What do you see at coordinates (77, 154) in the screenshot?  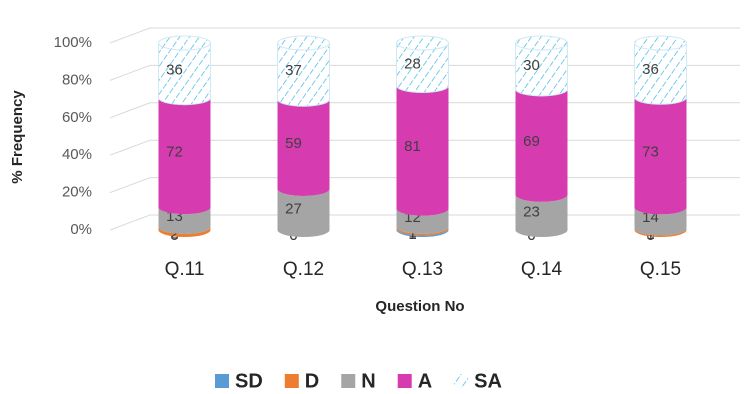 I see `y-tick-label: 40%` at bounding box center [77, 154].